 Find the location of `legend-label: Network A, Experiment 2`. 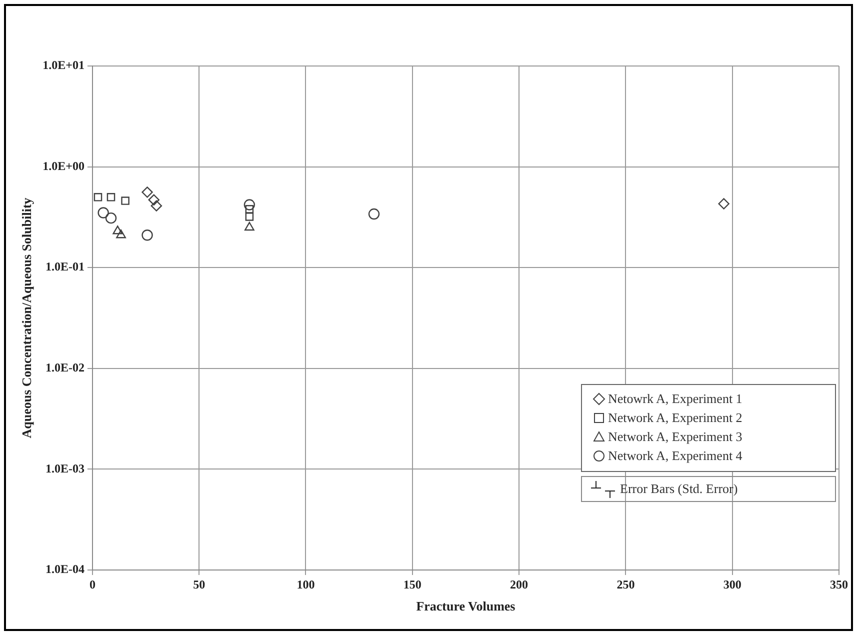

legend-label: Network A, Experiment 2 is located at coordinates (675, 418).